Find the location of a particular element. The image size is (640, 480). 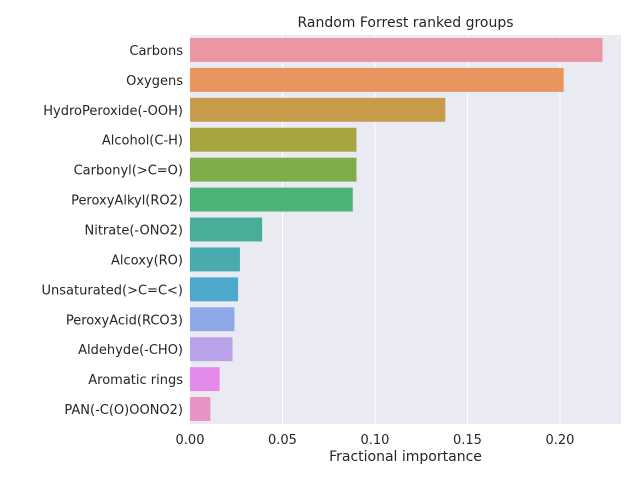

x-tick-label-0: 0.00 is located at coordinates (190, 440).